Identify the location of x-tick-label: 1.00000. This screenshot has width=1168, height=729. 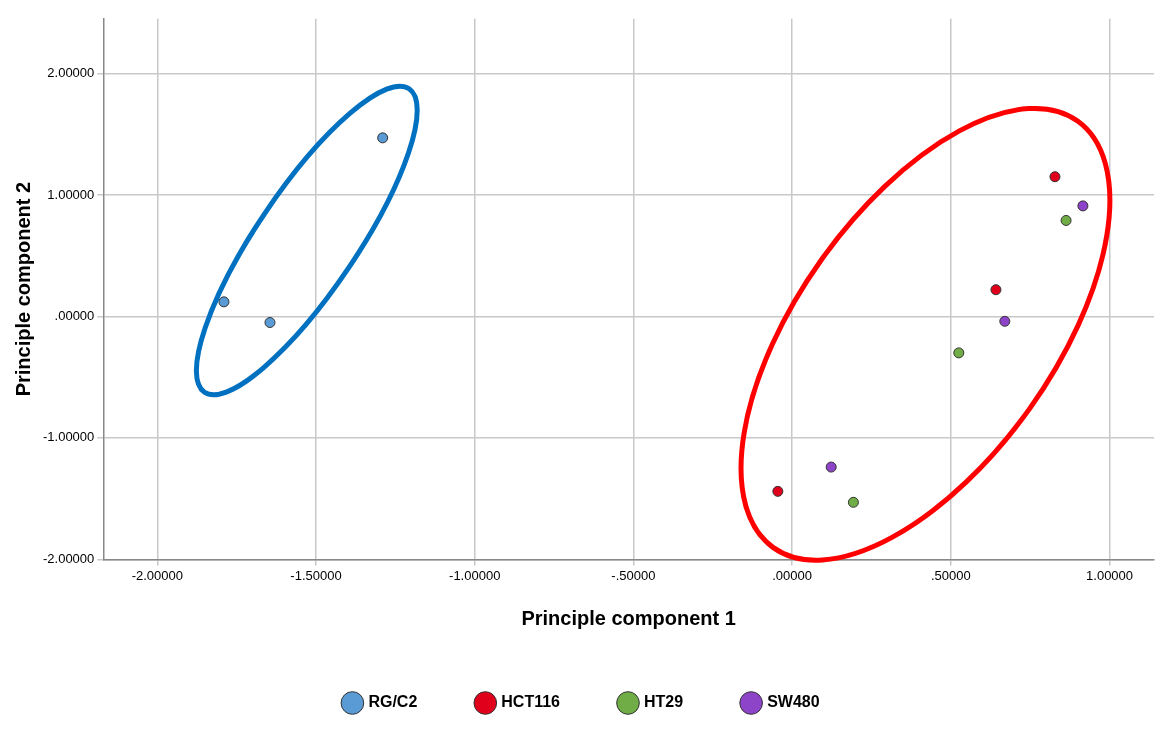
(1110, 575).